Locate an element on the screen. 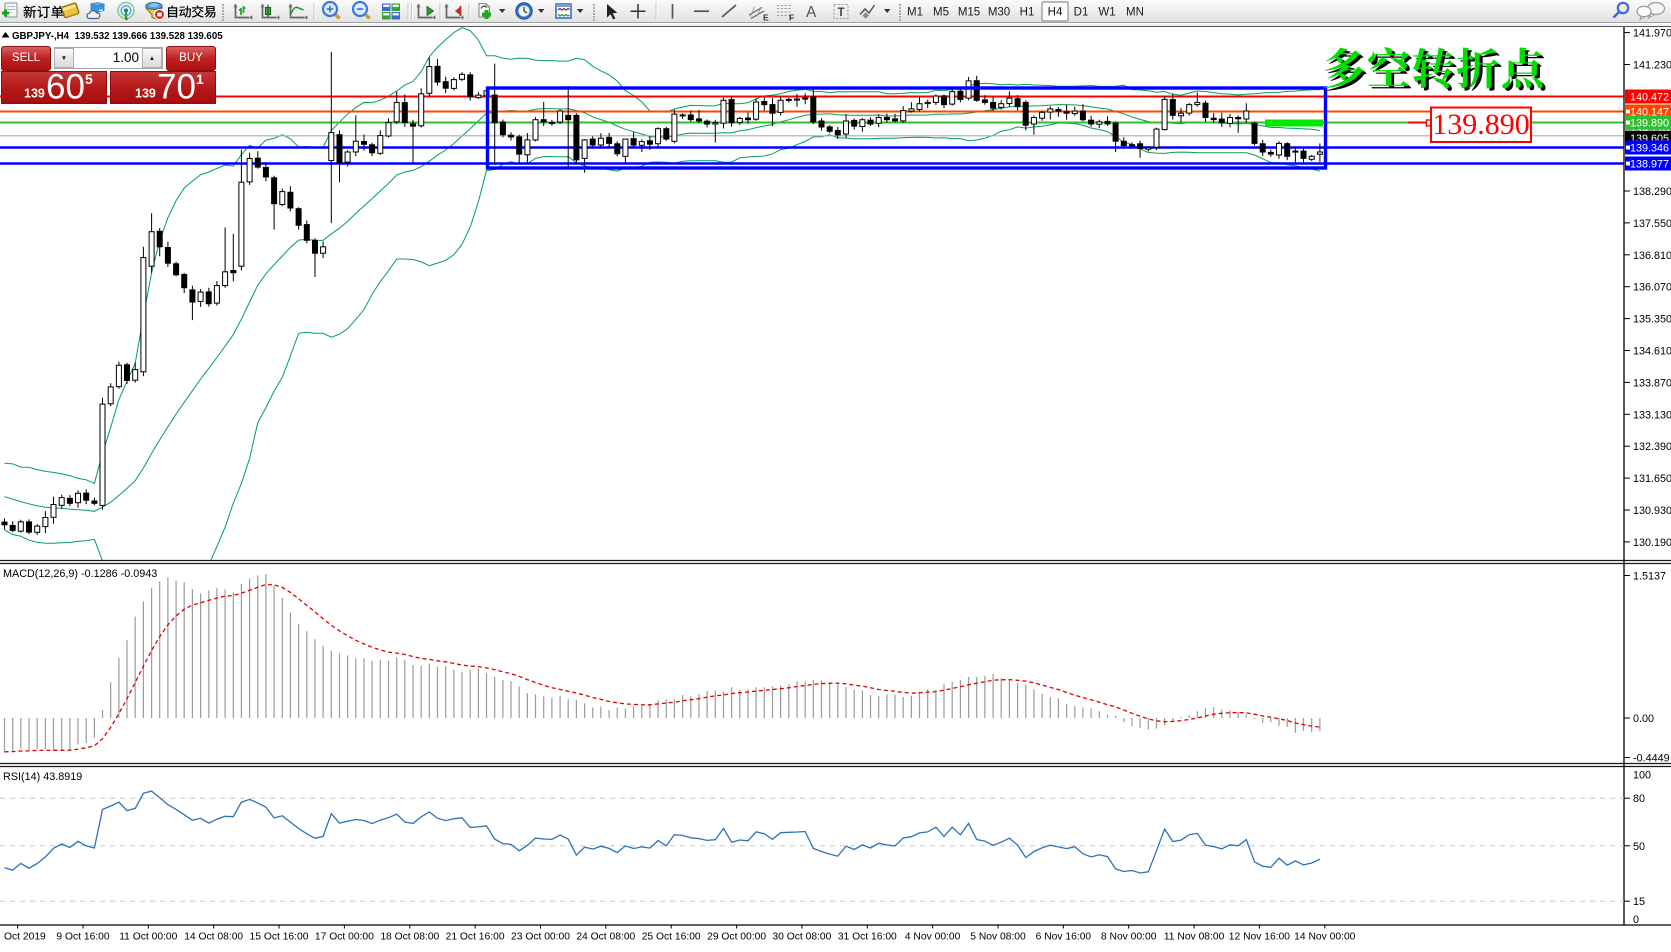 This screenshot has width=1671, height=952. svg-text: T is located at coordinates (841, 13).